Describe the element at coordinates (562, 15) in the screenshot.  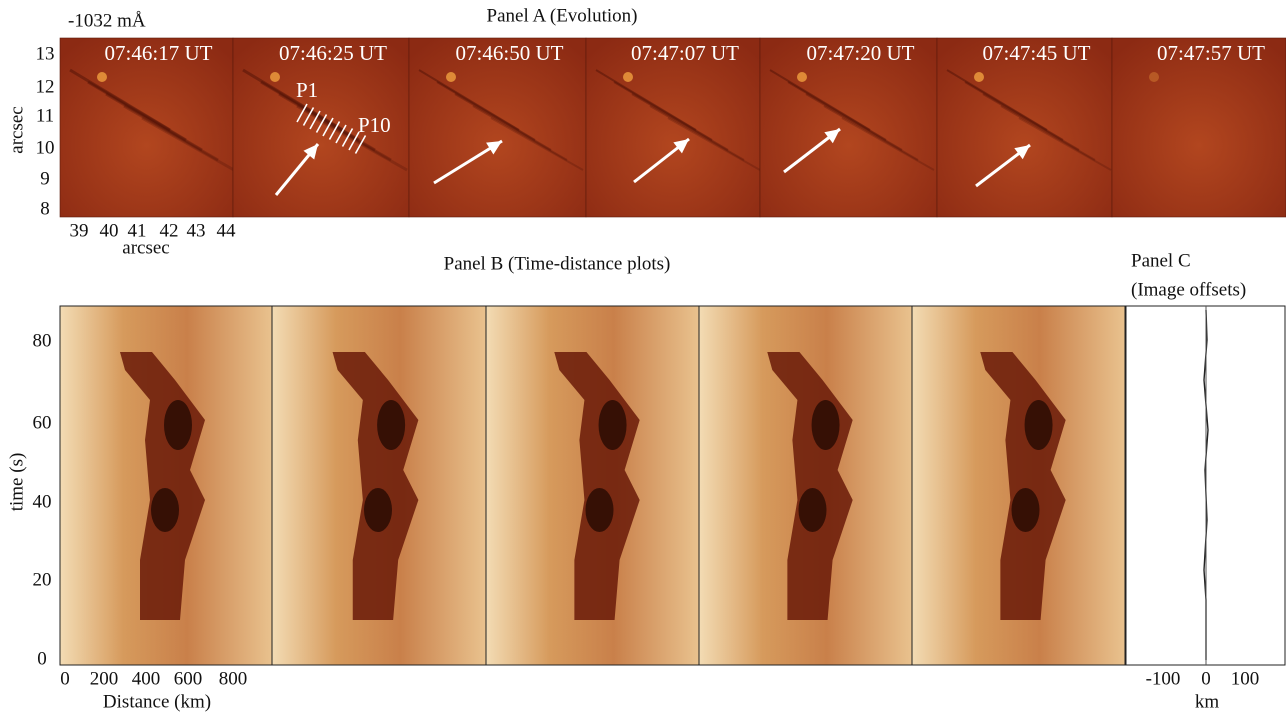
I see `panel-a-title: Panel A (Evolution)` at that location.